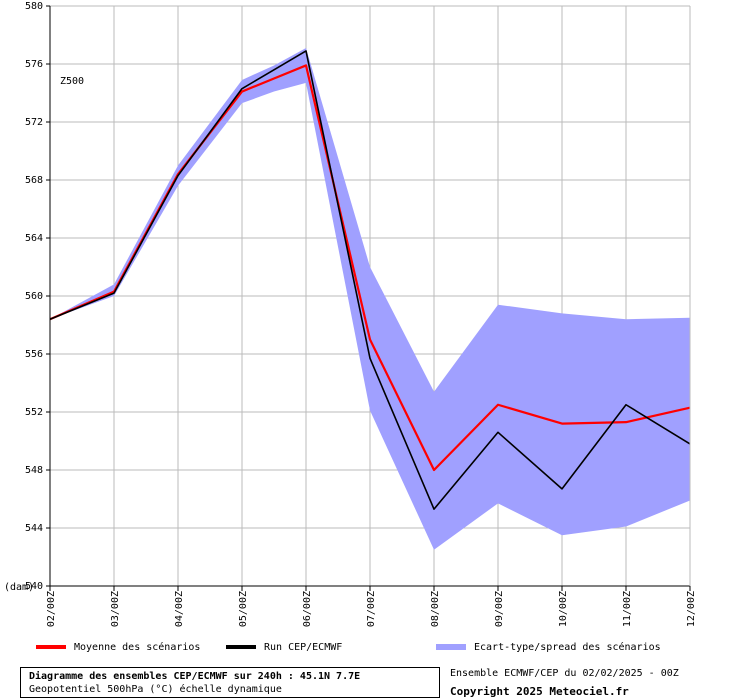 The height and width of the screenshot is (700, 740). I want to click on y-tick-label: 576, so click(34, 64).